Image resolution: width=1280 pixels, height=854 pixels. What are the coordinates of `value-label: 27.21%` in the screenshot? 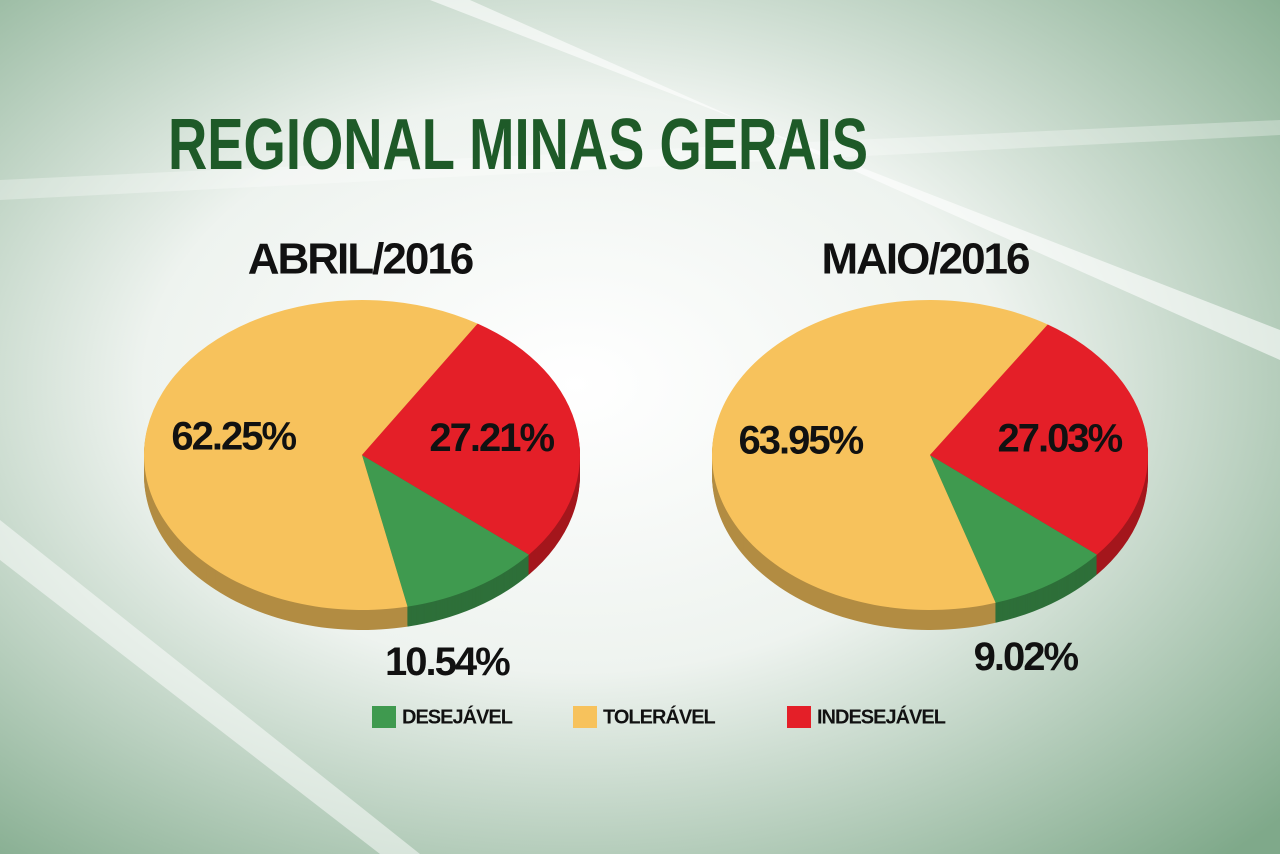 It's located at (491, 438).